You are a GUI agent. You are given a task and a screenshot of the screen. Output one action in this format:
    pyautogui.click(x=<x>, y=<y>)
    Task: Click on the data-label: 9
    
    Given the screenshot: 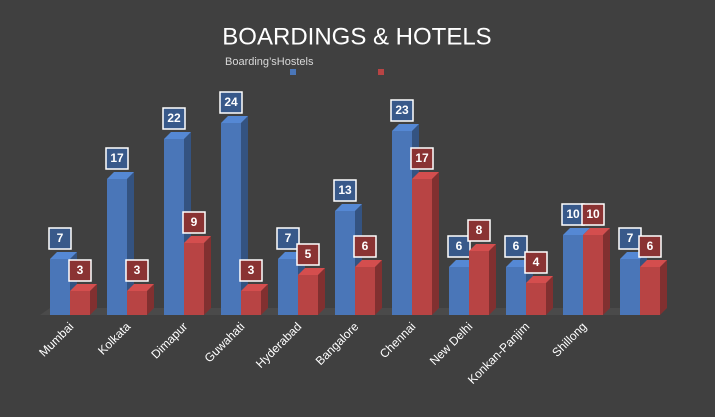 What is the action you would take?
    pyautogui.click(x=194, y=222)
    